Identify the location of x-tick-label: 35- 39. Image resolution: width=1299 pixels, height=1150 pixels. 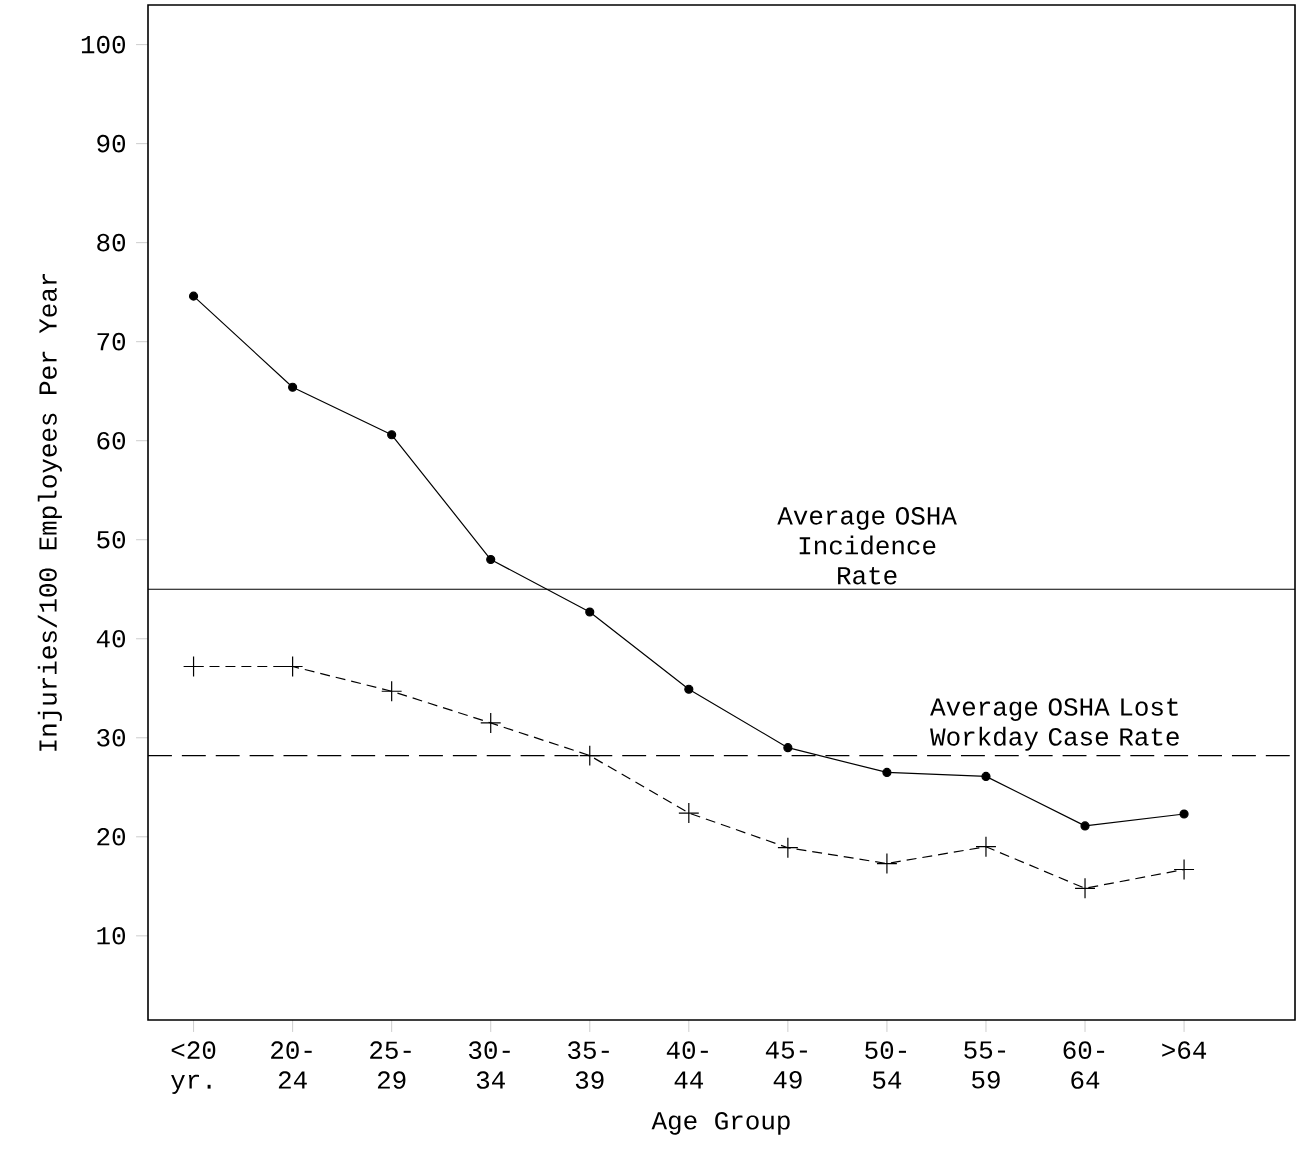
(588, 1065).